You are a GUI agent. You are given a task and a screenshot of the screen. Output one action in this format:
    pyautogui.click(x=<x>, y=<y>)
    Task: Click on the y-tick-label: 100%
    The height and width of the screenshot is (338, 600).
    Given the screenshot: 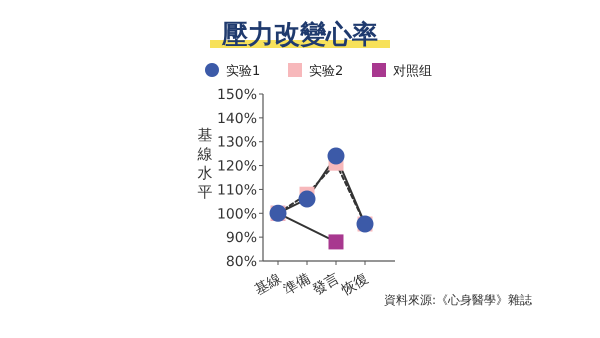 What is the action you would take?
    pyautogui.click(x=236, y=214)
    